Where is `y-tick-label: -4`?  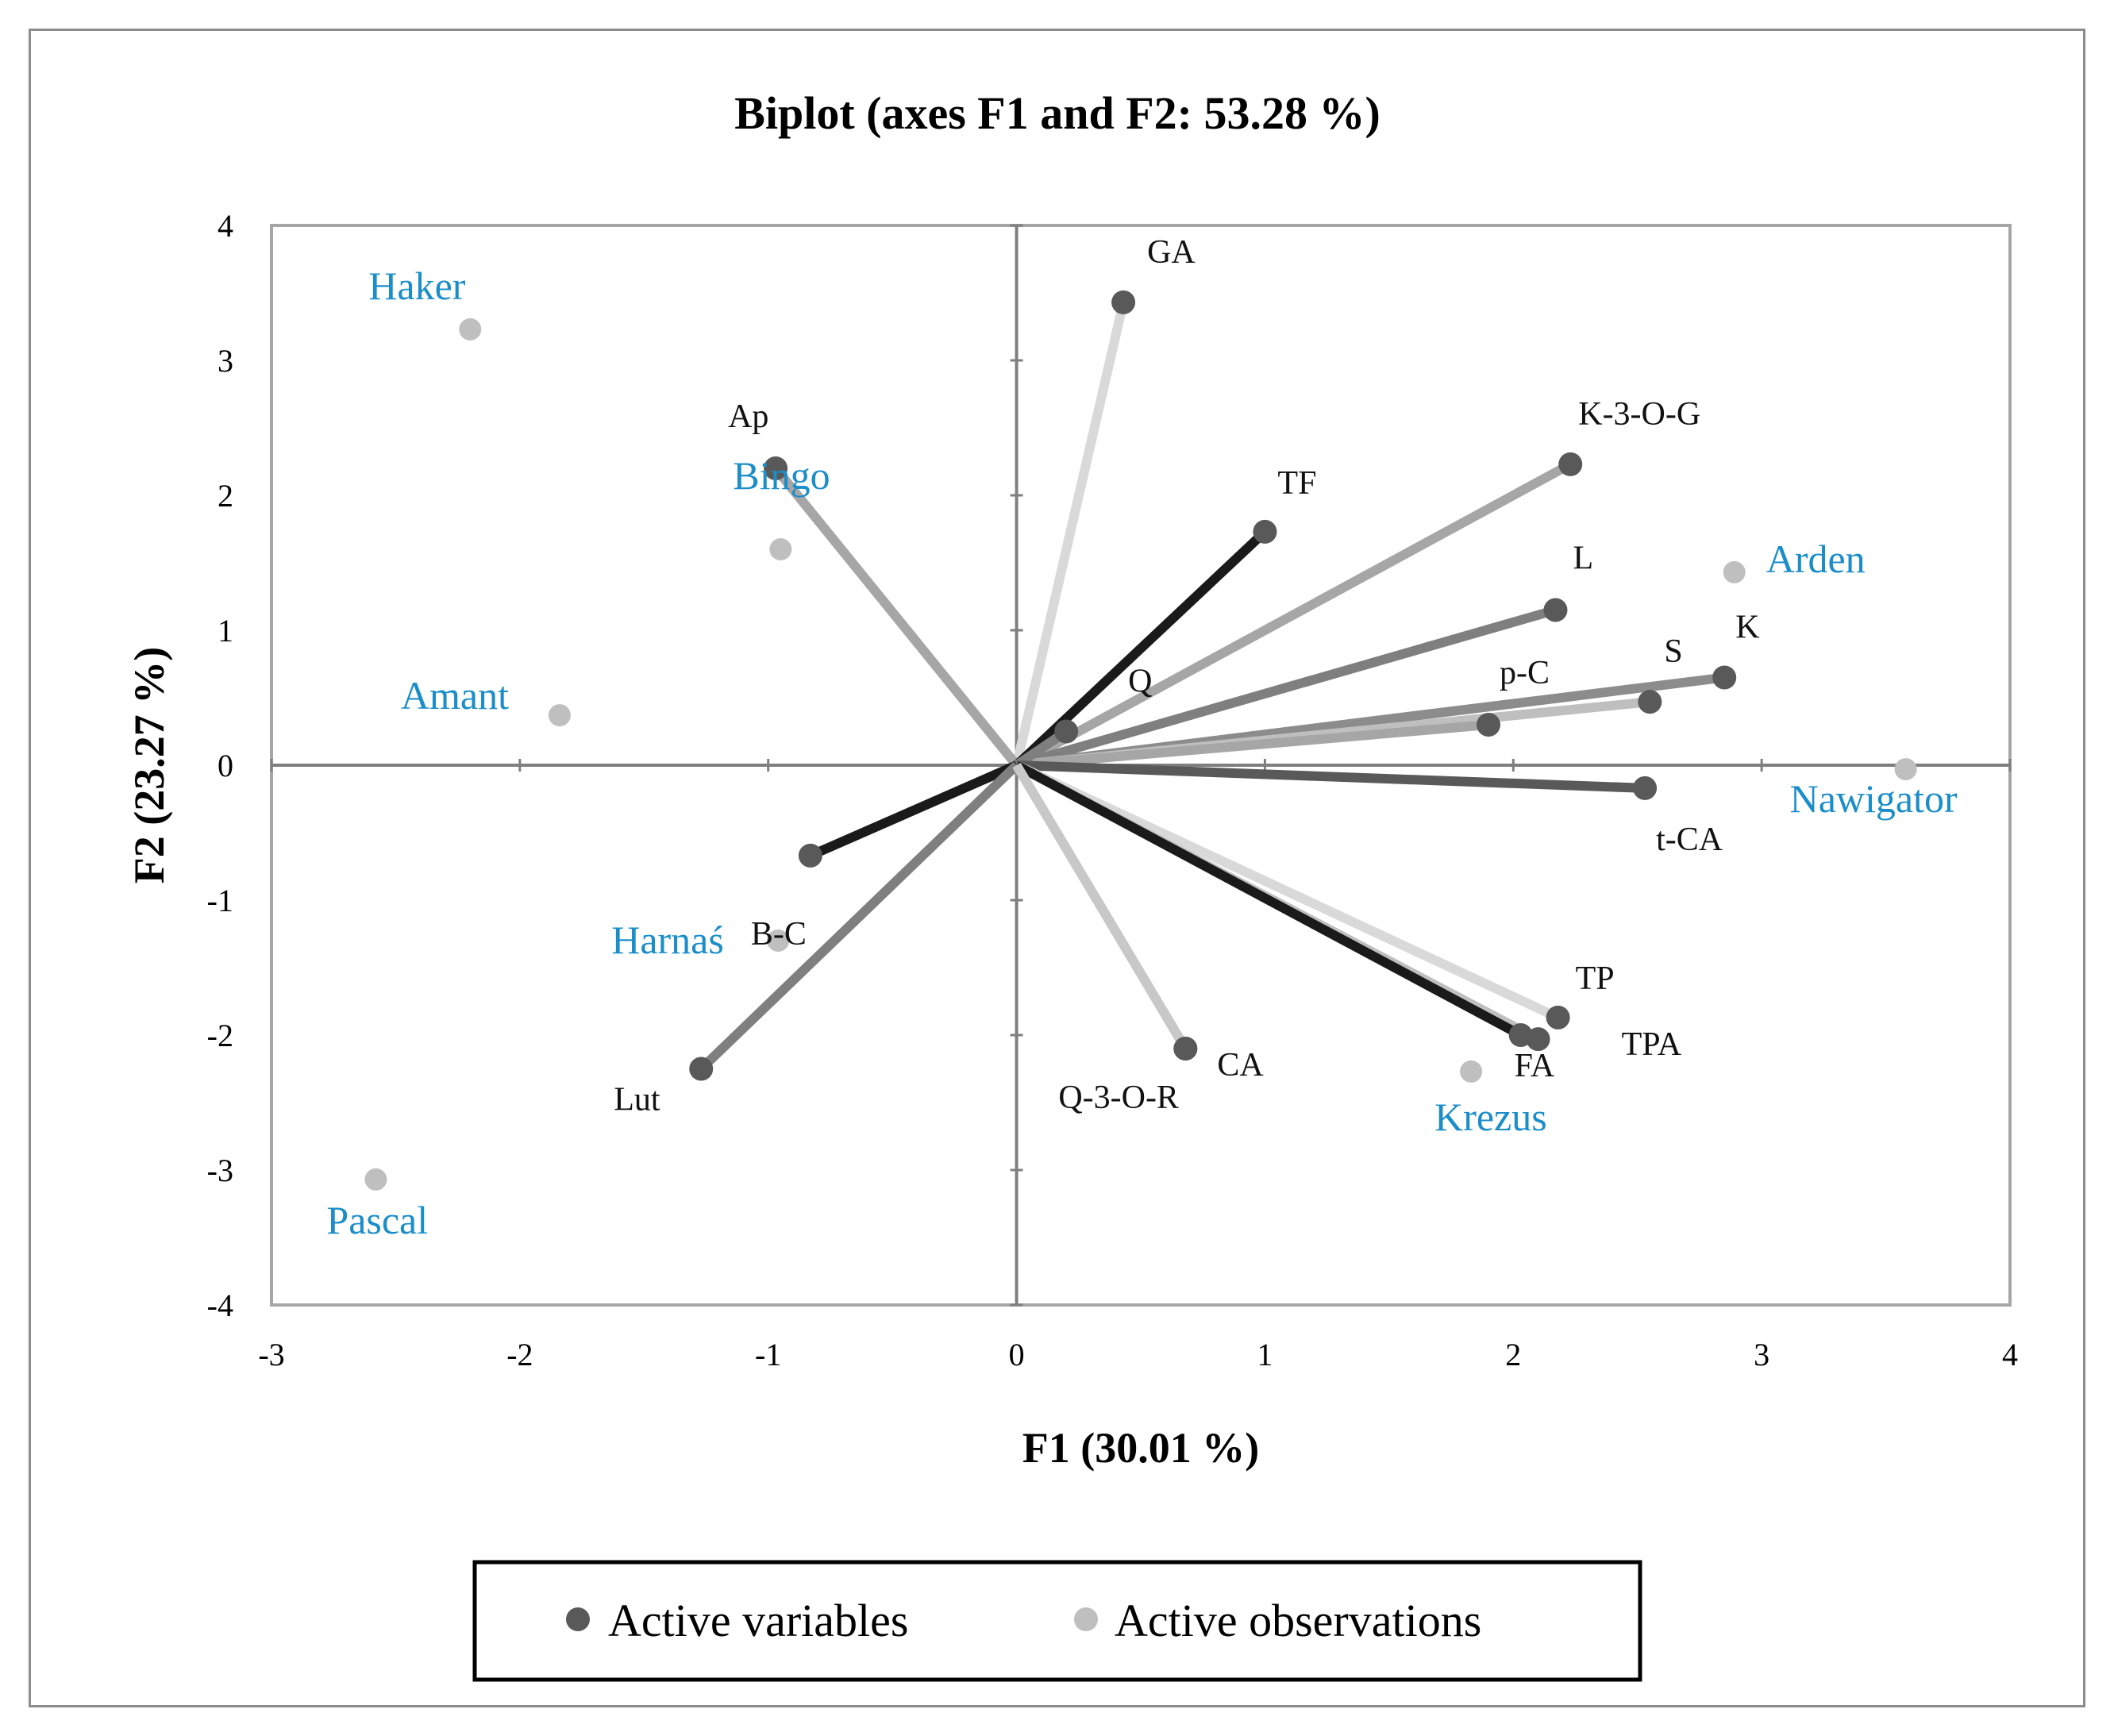 y-tick-label: -4 is located at coordinates (220, 1305).